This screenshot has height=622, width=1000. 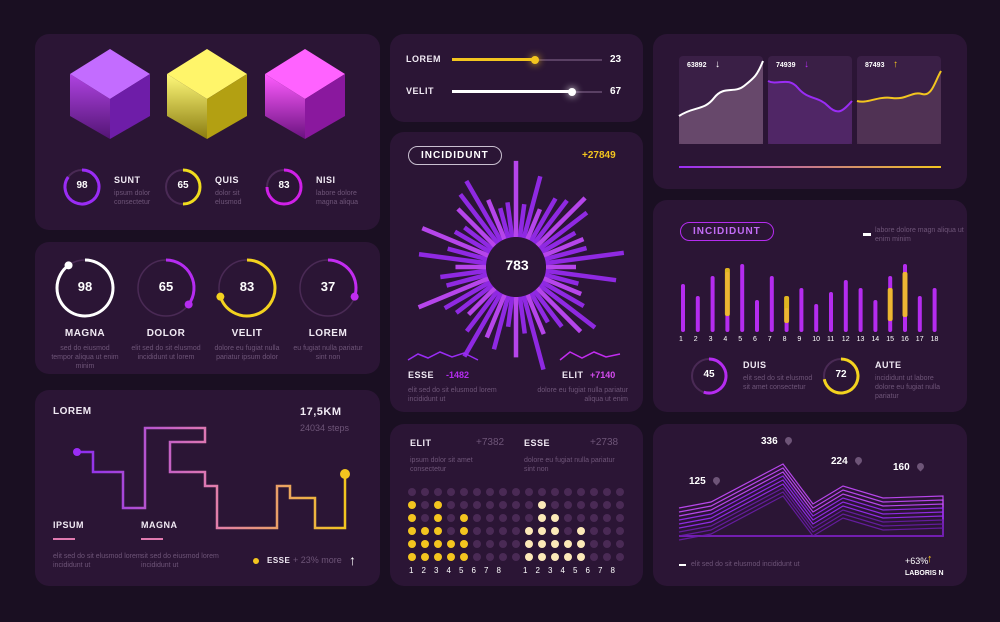 I want to click on route-magna-label: MAGNA, so click(x=159, y=525).